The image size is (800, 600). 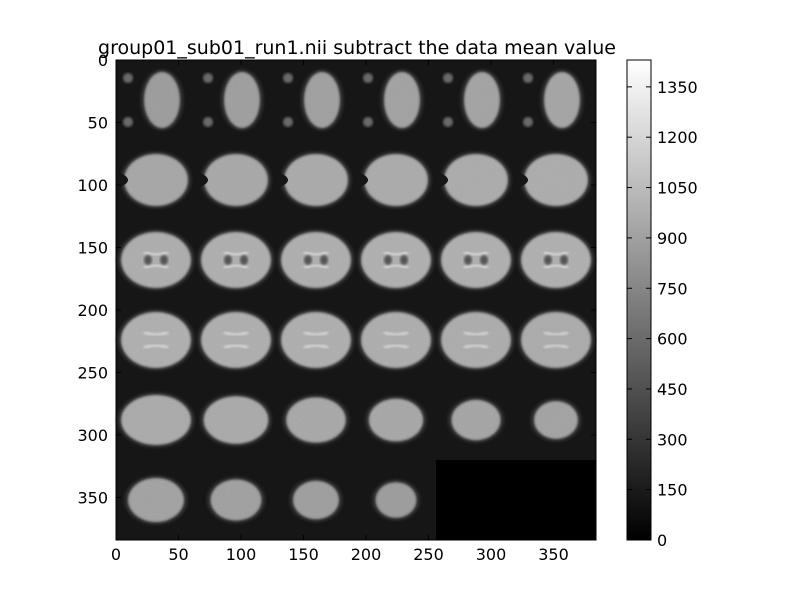 What do you see at coordinates (639, 300) in the screenshot?
I see `colorbar-gradient` at bounding box center [639, 300].